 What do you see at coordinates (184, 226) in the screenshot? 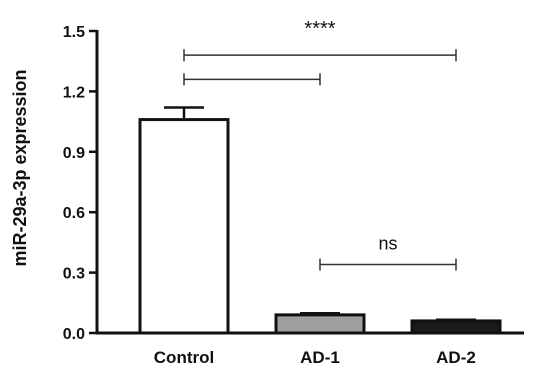
I see `bar-control` at bounding box center [184, 226].